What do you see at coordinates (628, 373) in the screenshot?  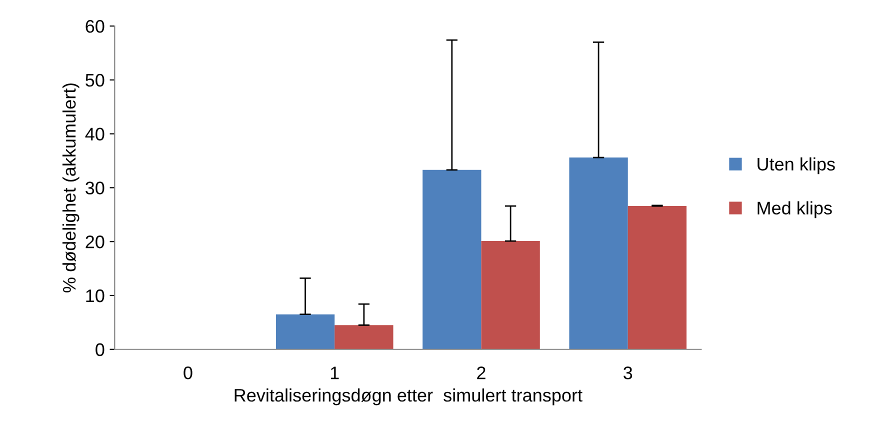 I see `x-tick-label: 3` at bounding box center [628, 373].